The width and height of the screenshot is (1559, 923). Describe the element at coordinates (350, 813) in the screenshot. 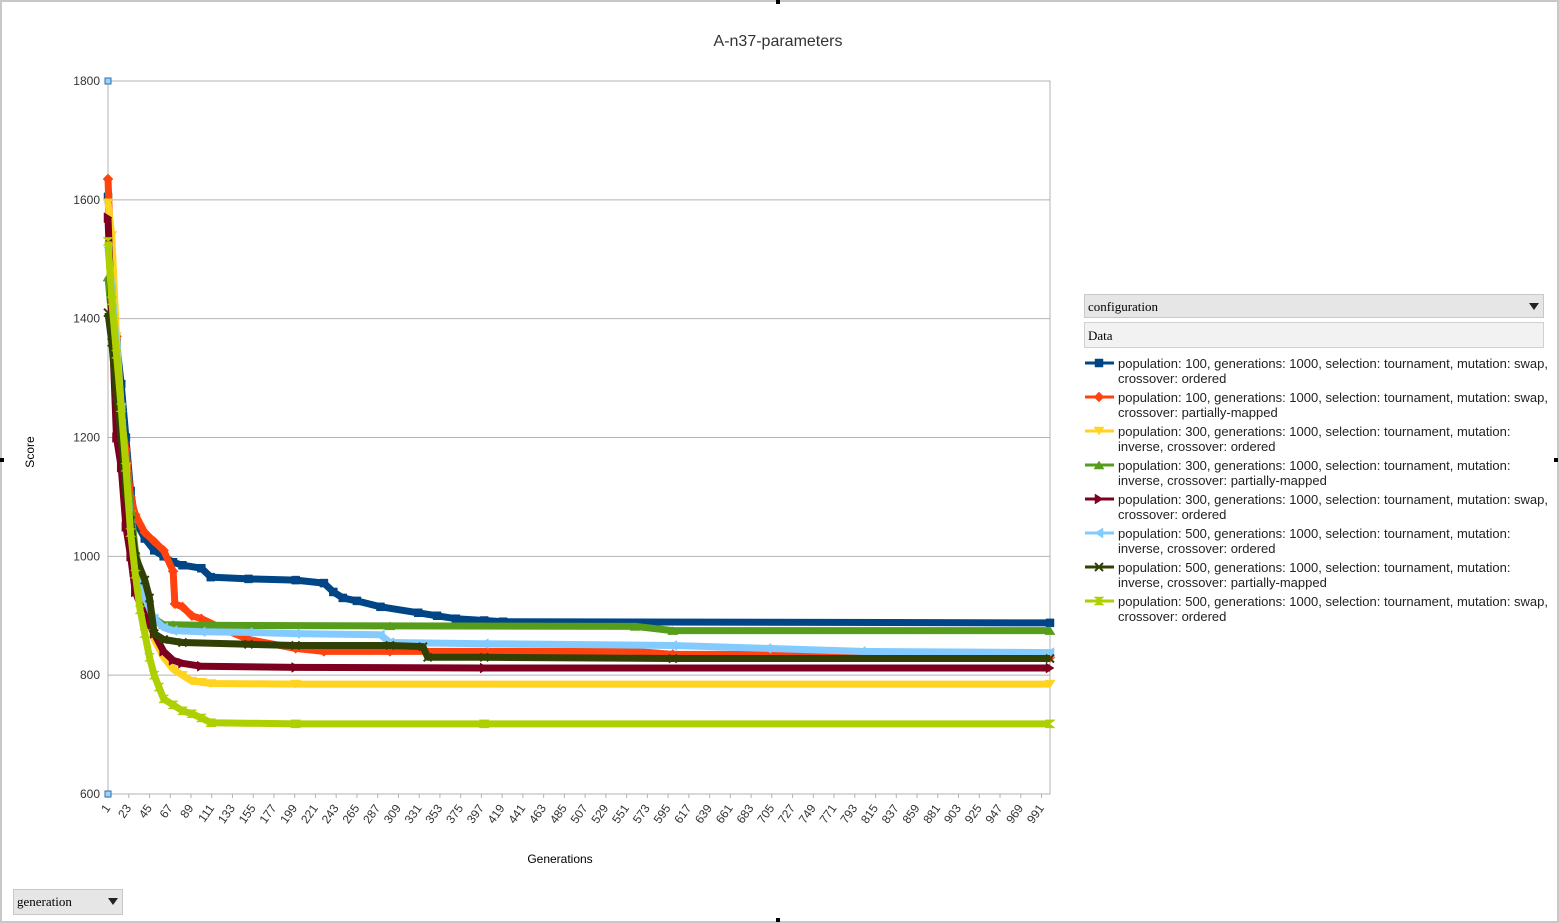

I see `x-tick-label: 265` at that location.